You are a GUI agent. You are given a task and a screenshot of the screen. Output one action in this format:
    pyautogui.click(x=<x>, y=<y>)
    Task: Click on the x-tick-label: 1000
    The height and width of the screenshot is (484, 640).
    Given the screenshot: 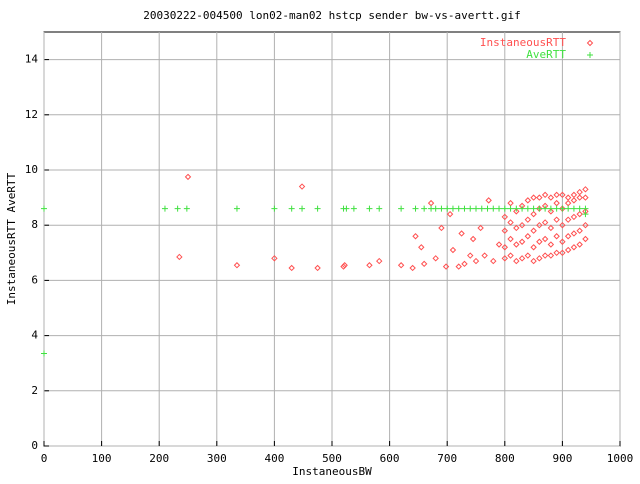 What is the action you would take?
    pyautogui.click(x=620, y=458)
    